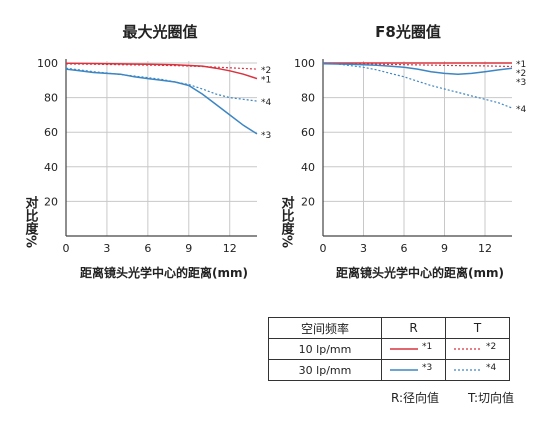 This screenshot has height=427, width=550. I want to click on legend-table: 空间频率 R T 10 lp/mm *1 *2 30 lp/mm *3, so click(389, 349).